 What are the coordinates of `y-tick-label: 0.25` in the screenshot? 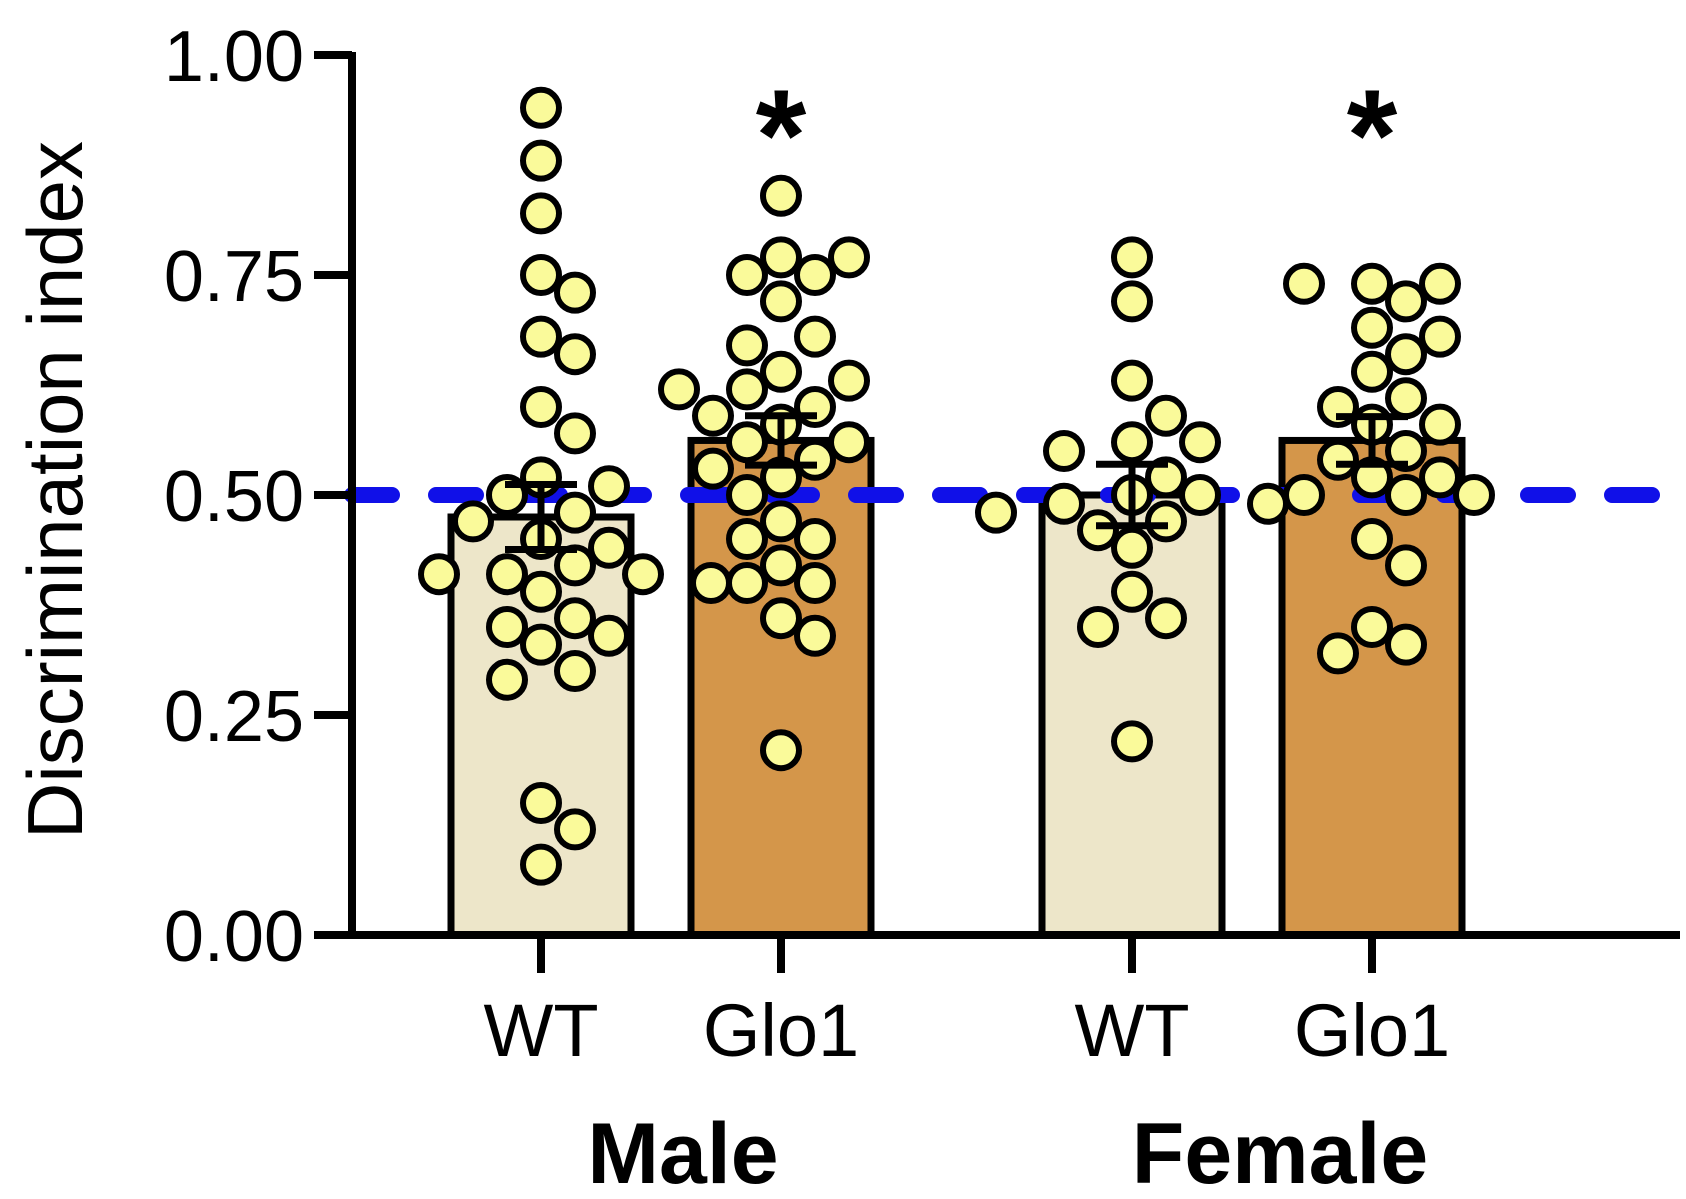 It's located at (234, 717).